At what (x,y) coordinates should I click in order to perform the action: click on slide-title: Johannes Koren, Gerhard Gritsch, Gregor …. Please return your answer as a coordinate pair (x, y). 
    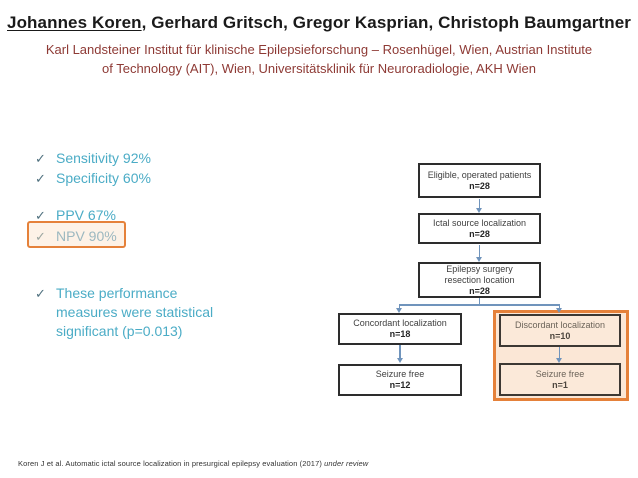
    Looking at the image, I should click on (319, 23).